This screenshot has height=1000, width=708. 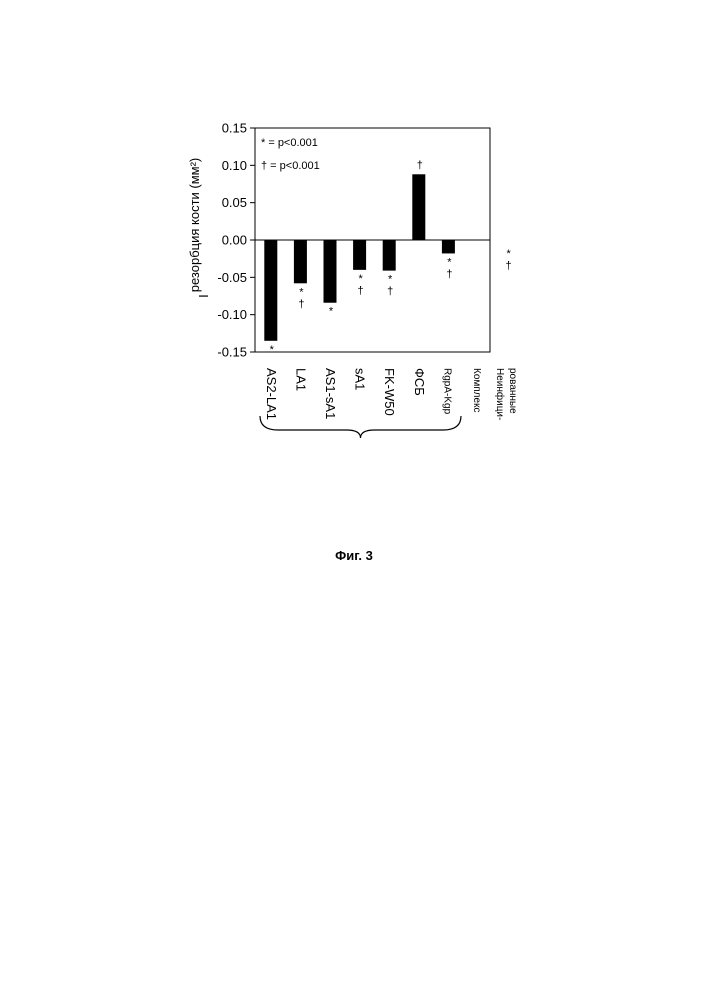 I want to click on figure-caption: Фиг. 3, so click(x=354, y=555).